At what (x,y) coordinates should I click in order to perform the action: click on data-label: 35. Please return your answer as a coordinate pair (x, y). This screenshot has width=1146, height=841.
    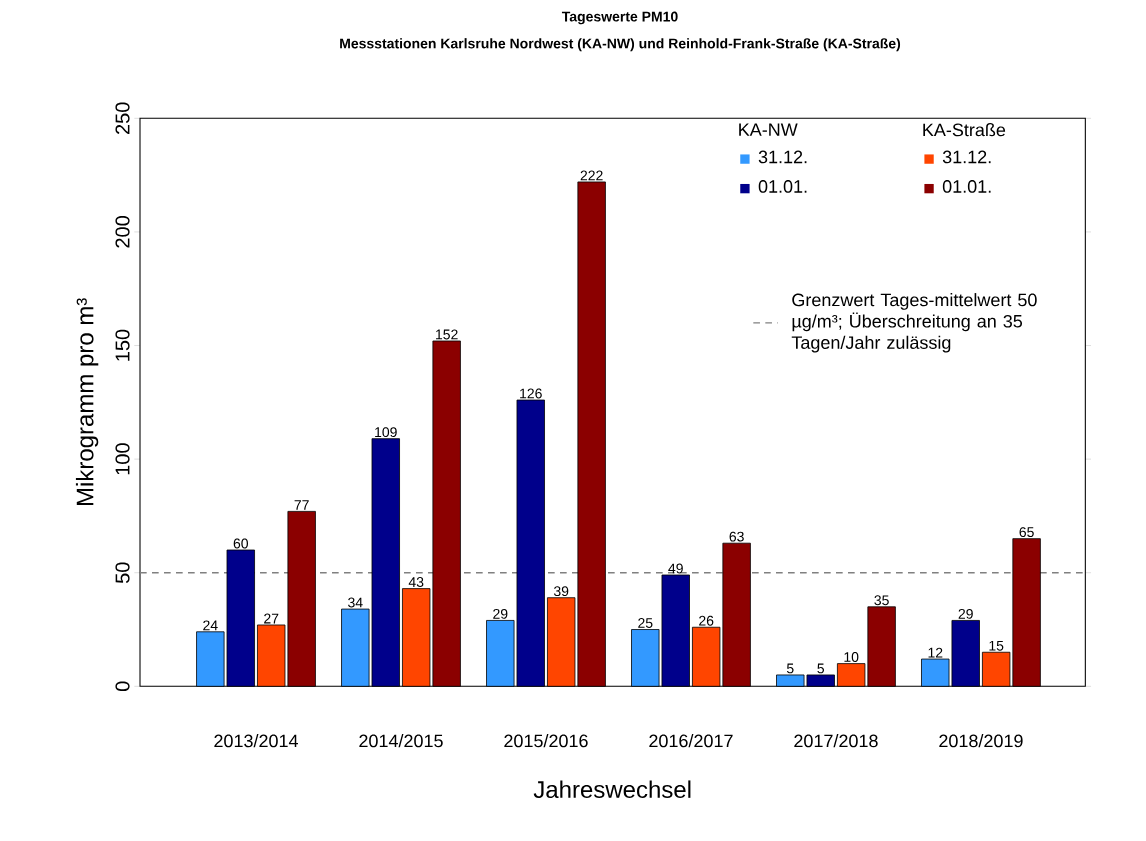
    Looking at the image, I should click on (881, 600).